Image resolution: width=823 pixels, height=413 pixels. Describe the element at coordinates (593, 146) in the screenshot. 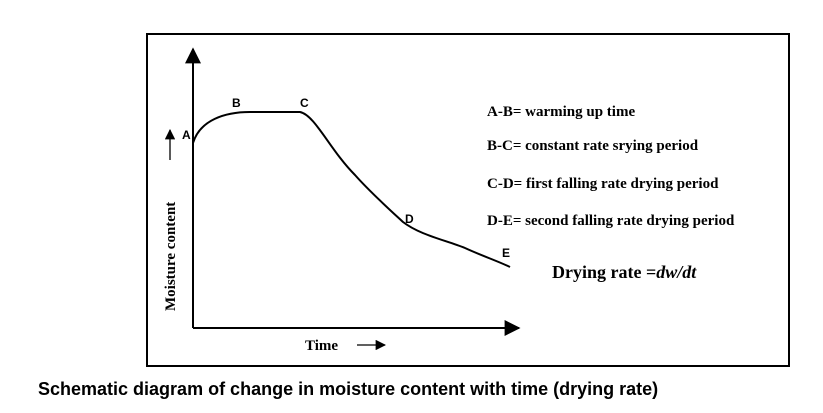

I see `legend-item-bc: B-C= constant rate srying period` at that location.